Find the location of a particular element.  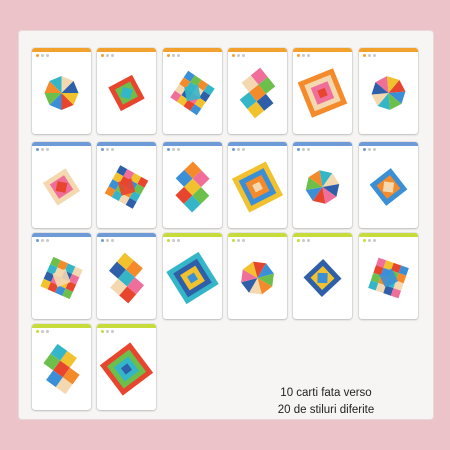

caption-line-1: 10 carti fata verso is located at coordinates (326, 393).